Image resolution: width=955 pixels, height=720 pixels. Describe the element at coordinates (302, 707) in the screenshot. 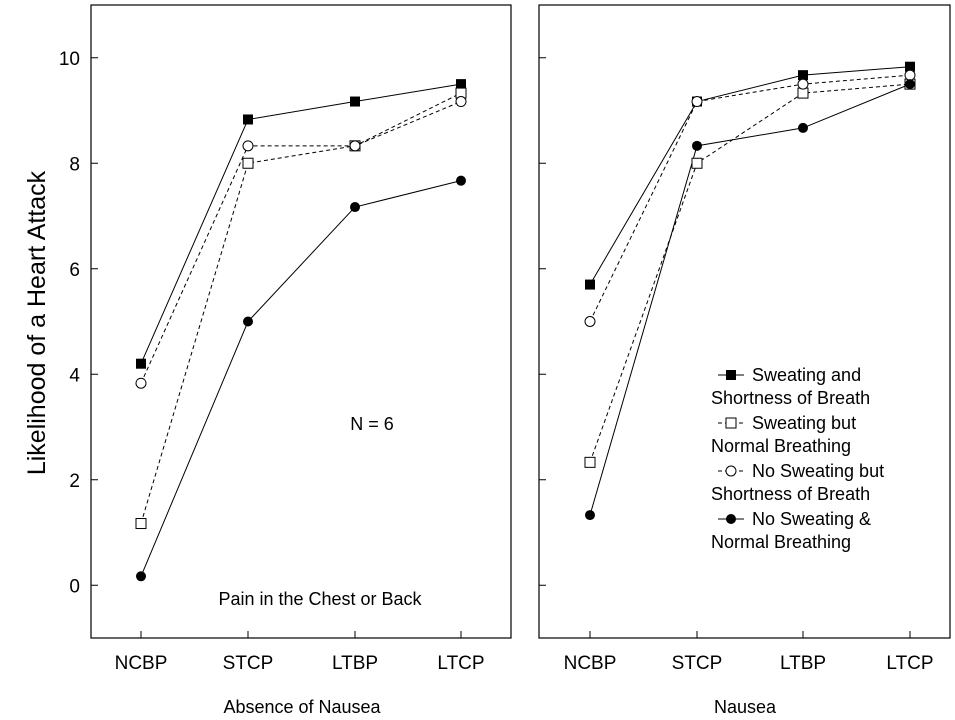

I see `left-x-axis-title: Absence of Nausea` at that location.